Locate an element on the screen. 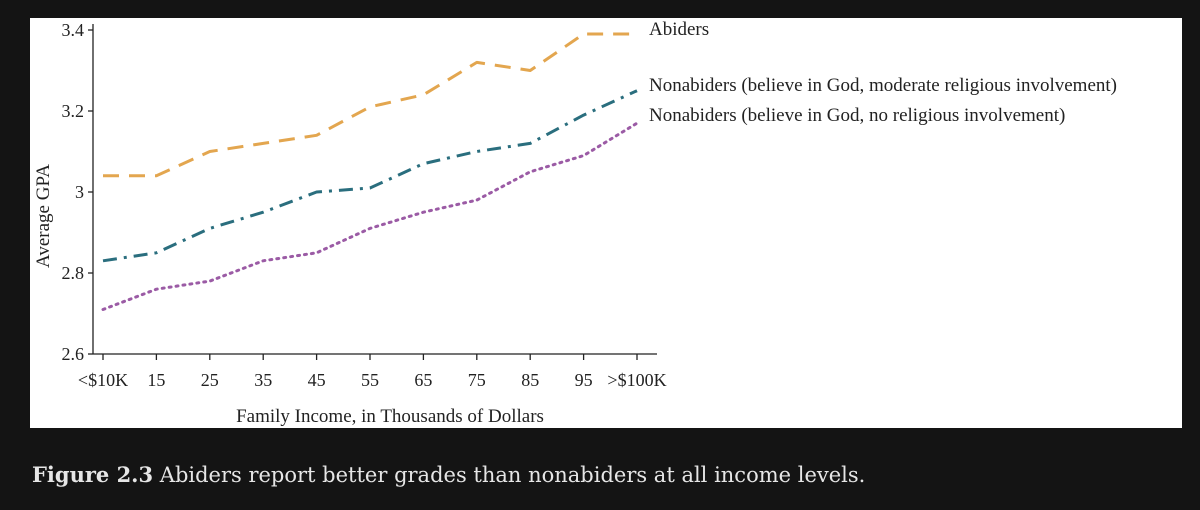 This screenshot has height=510, width=1200. y-tick-label: 3.2 is located at coordinates (73, 111).